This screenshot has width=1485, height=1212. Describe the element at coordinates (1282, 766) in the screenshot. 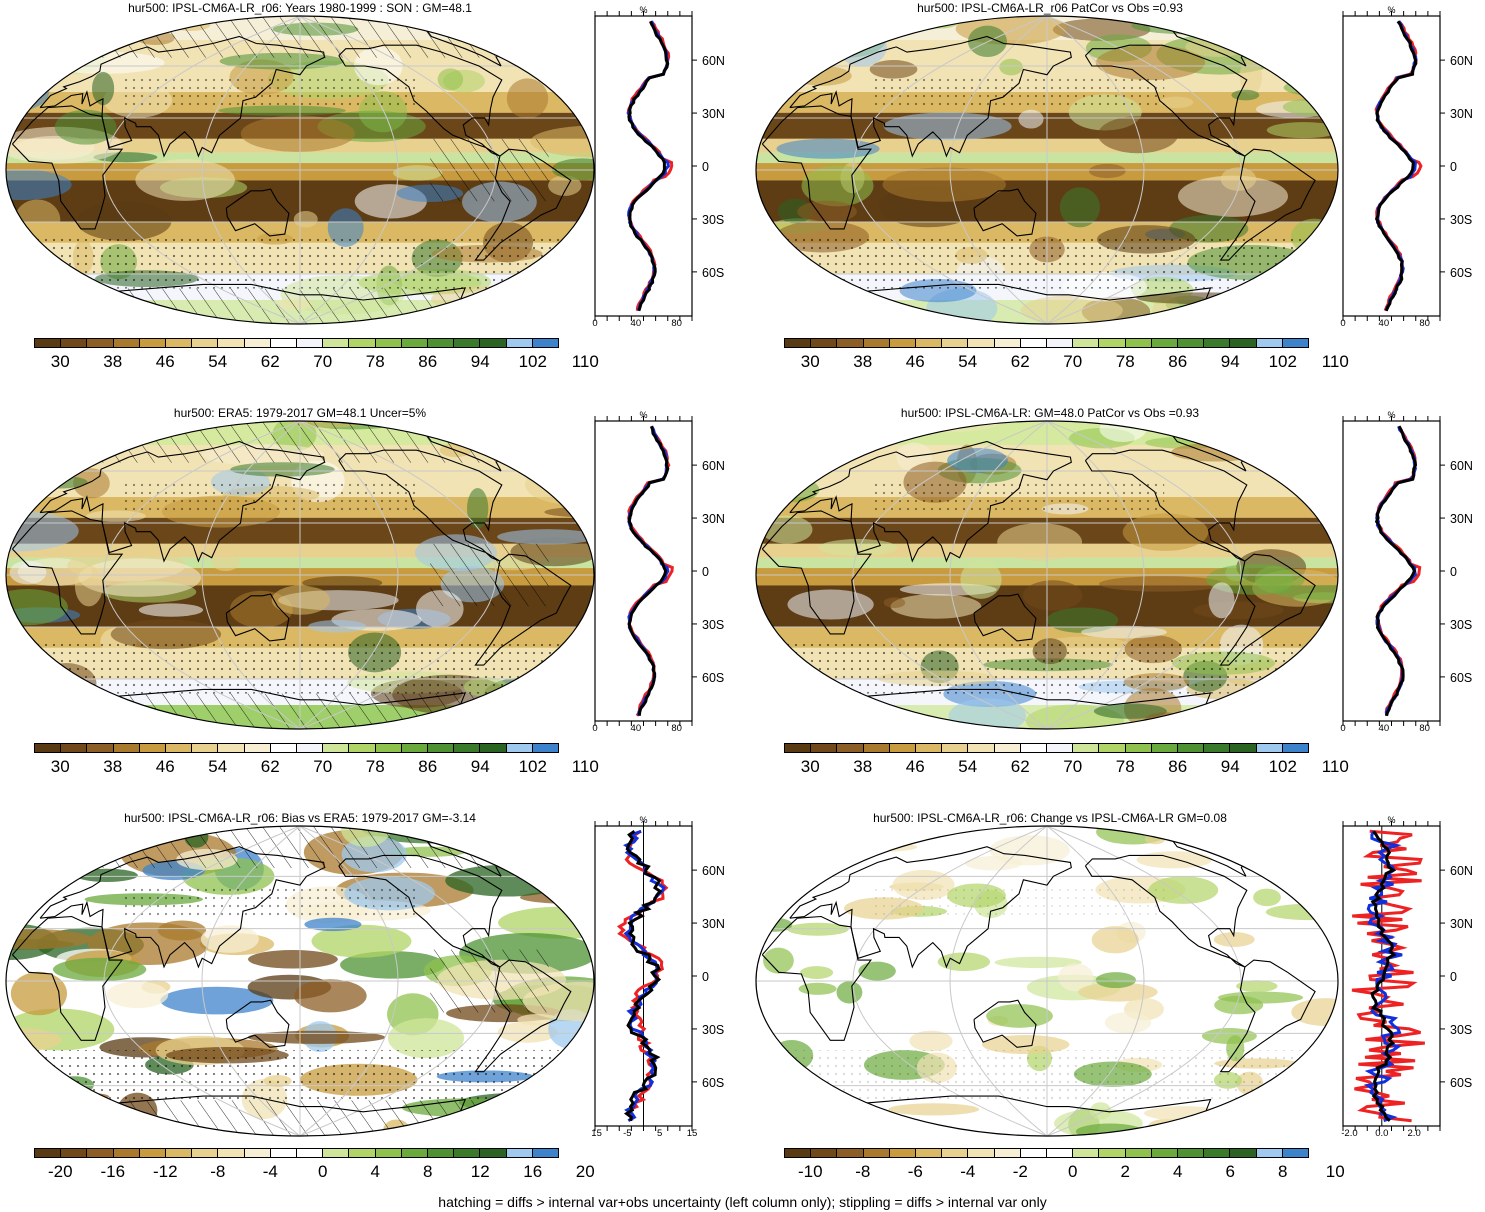

I see `colorbar-label: 102` at that location.